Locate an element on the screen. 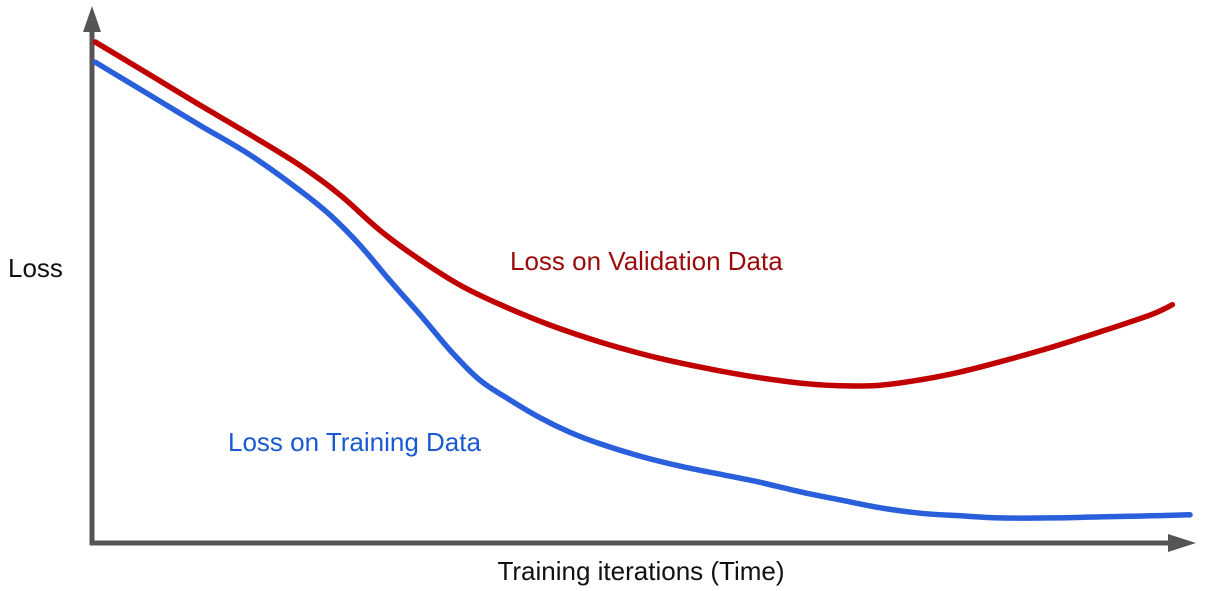  training-series-label: Loss on Training Data is located at coordinates (354, 442).